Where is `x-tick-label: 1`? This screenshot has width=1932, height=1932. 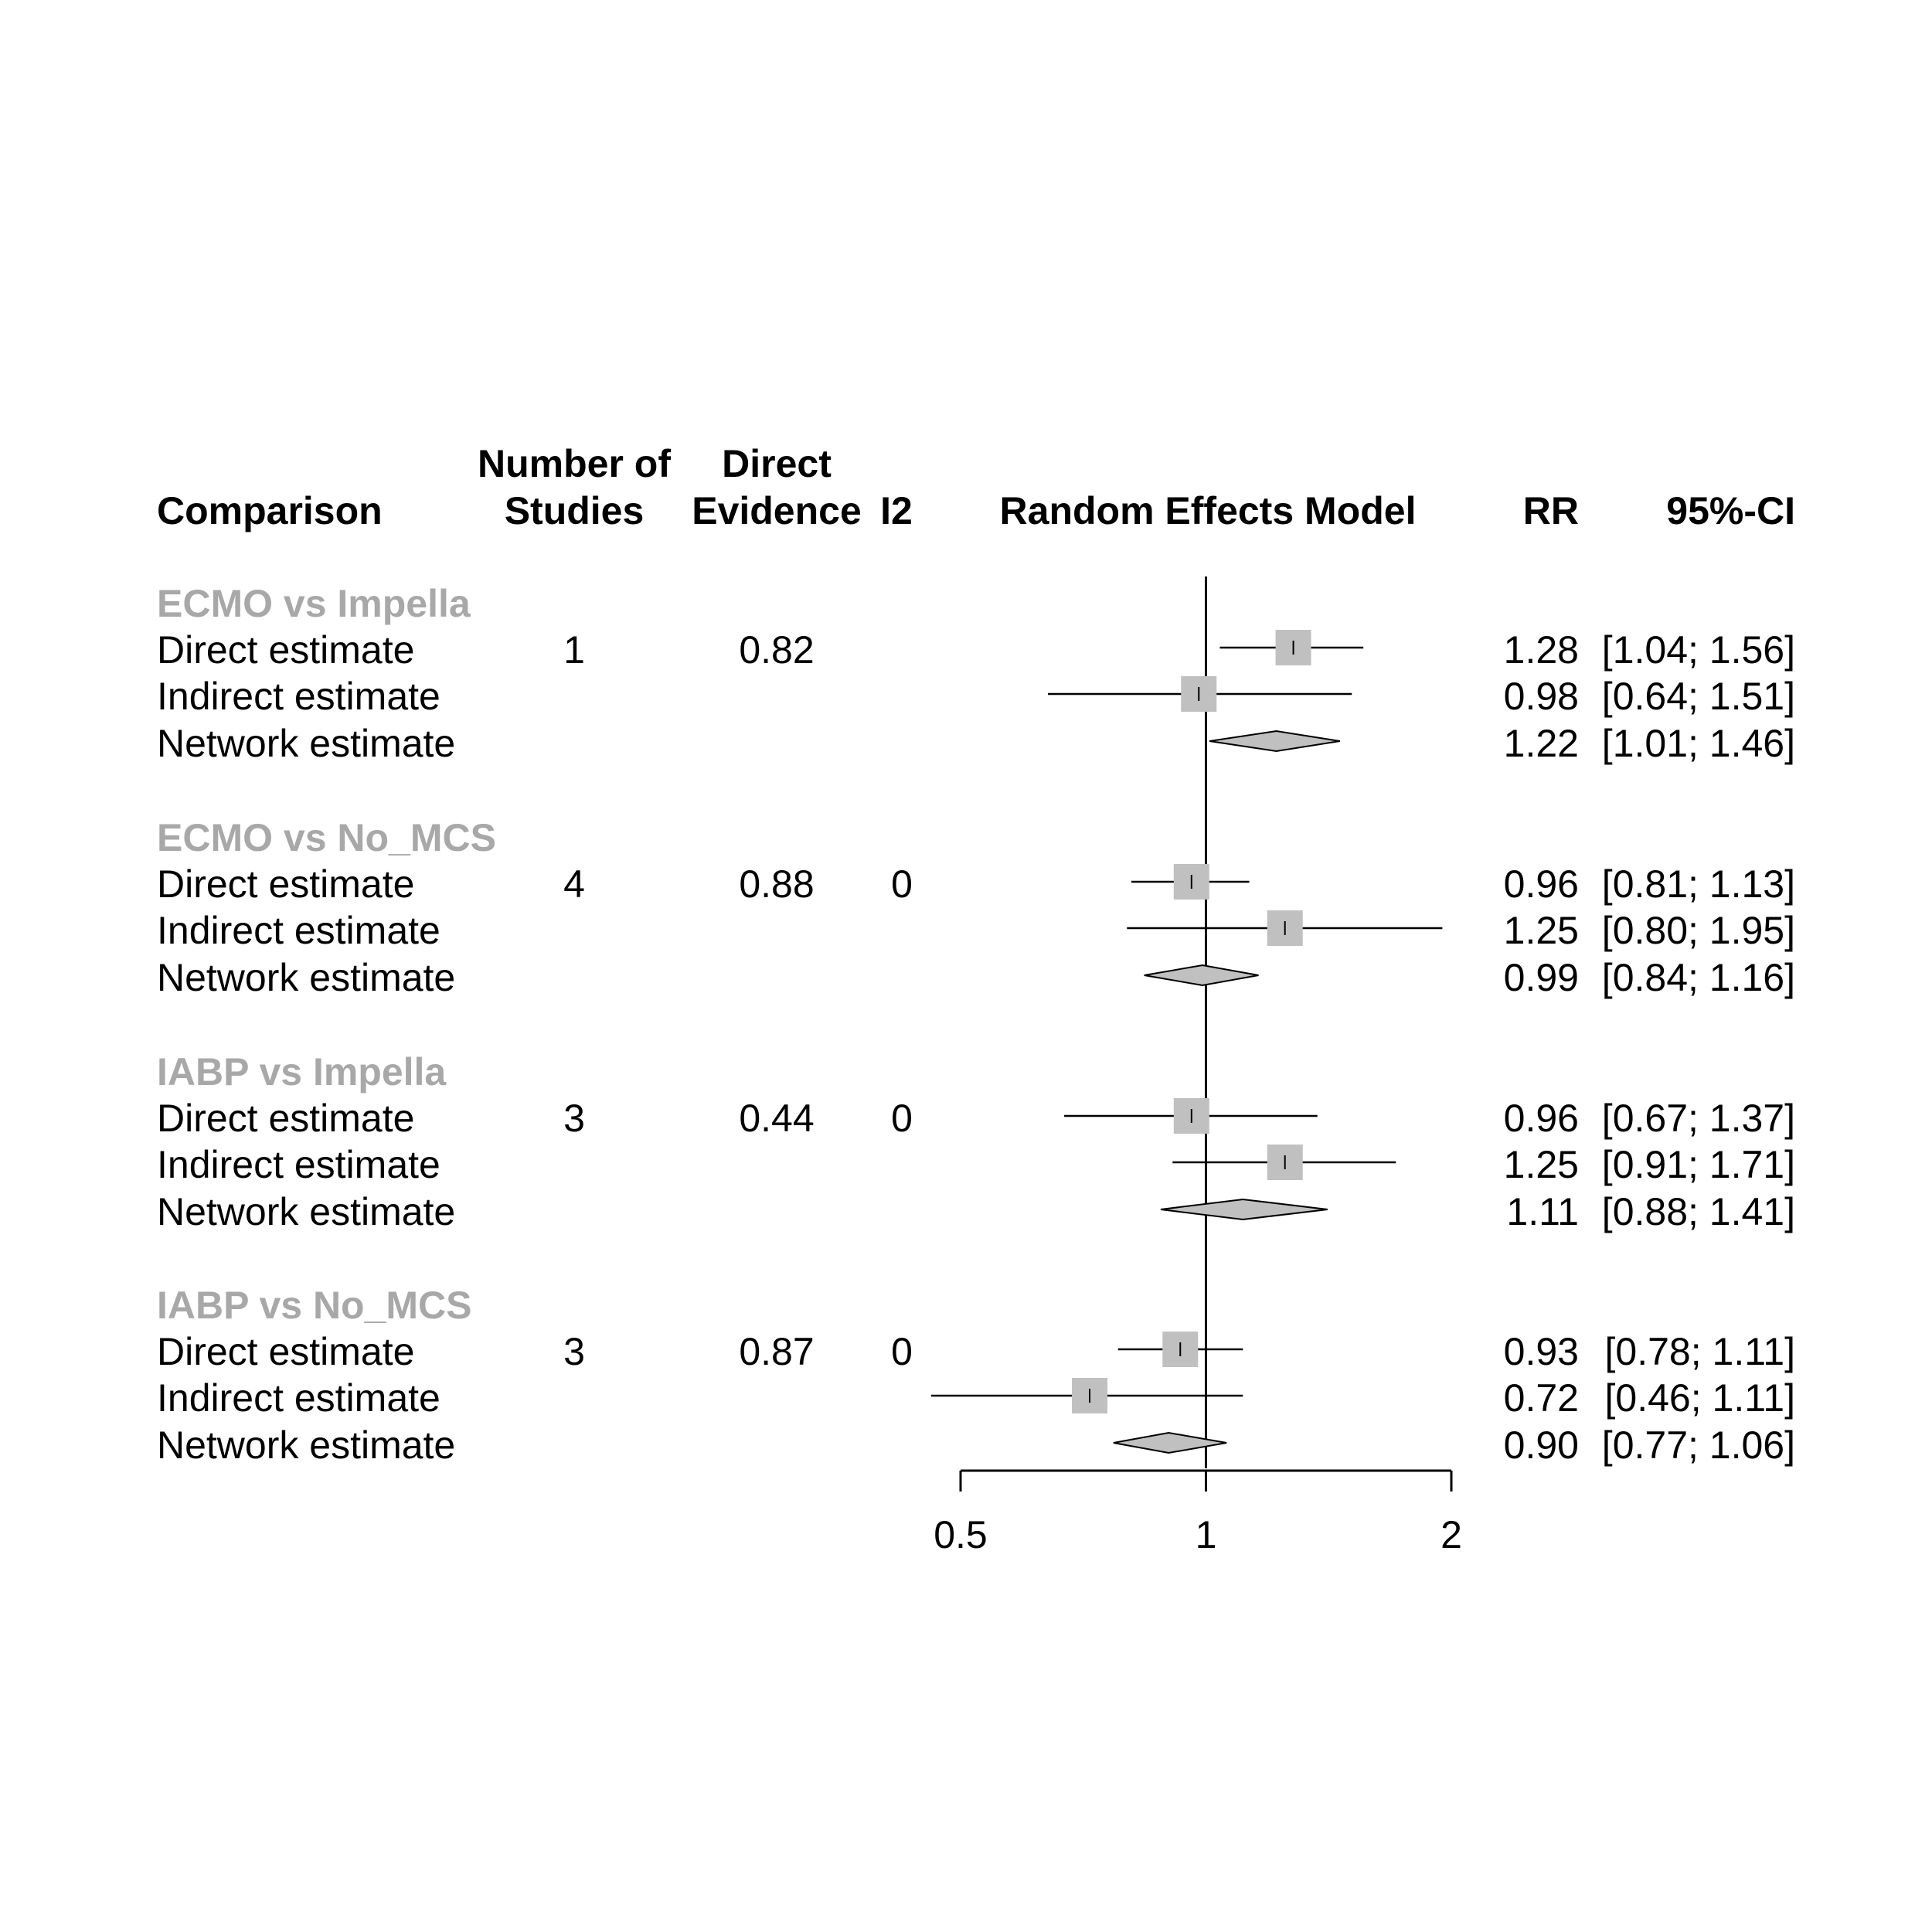 x-tick-label: 1 is located at coordinates (1206, 1534).